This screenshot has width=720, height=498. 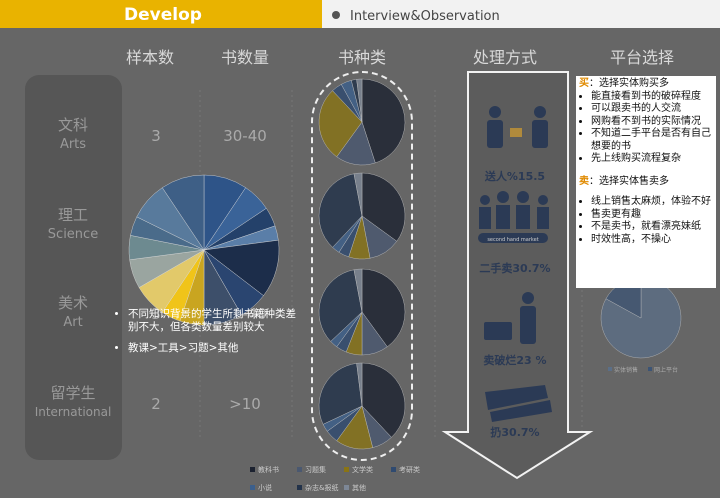 What do you see at coordinates (514, 176) in the screenshot?
I see `method-label: 送人%15.5` at bounding box center [514, 176].